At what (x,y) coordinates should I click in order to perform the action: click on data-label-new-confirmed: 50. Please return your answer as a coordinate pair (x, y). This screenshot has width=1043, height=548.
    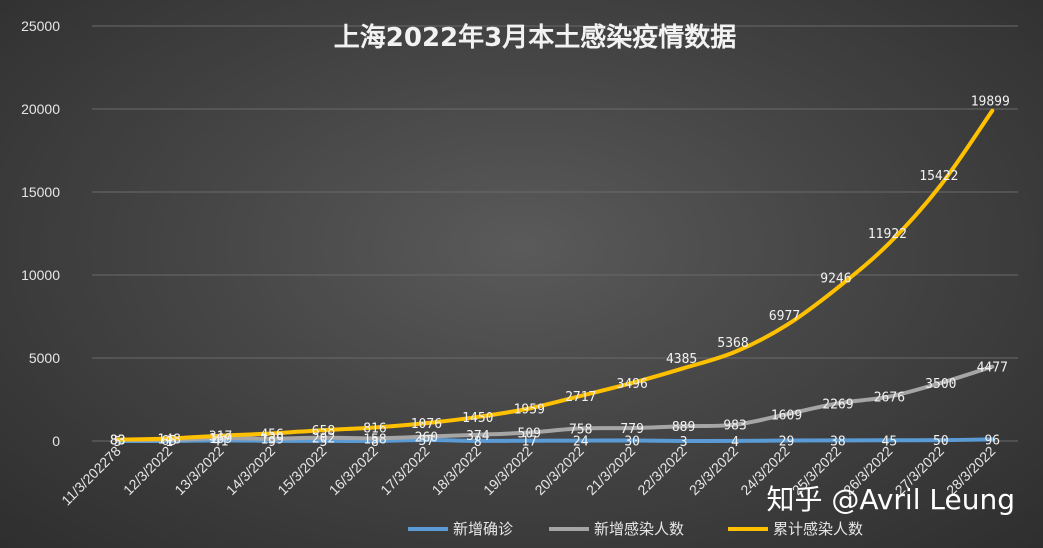
    Looking at the image, I should click on (941, 441).